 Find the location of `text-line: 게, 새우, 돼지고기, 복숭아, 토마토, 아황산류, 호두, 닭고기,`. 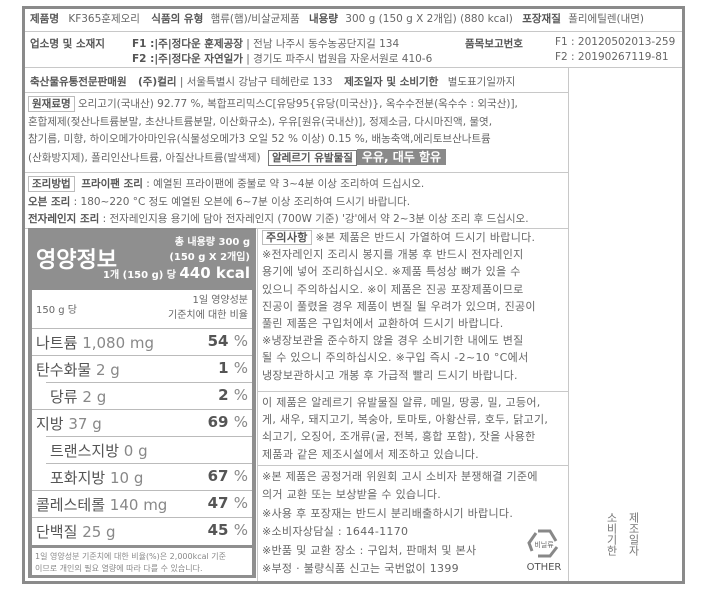

text-line: 게, 새우, 돼지고기, 복숭아, 토마토, 아황산류, 호두, 닭고기, is located at coordinates (405, 420).